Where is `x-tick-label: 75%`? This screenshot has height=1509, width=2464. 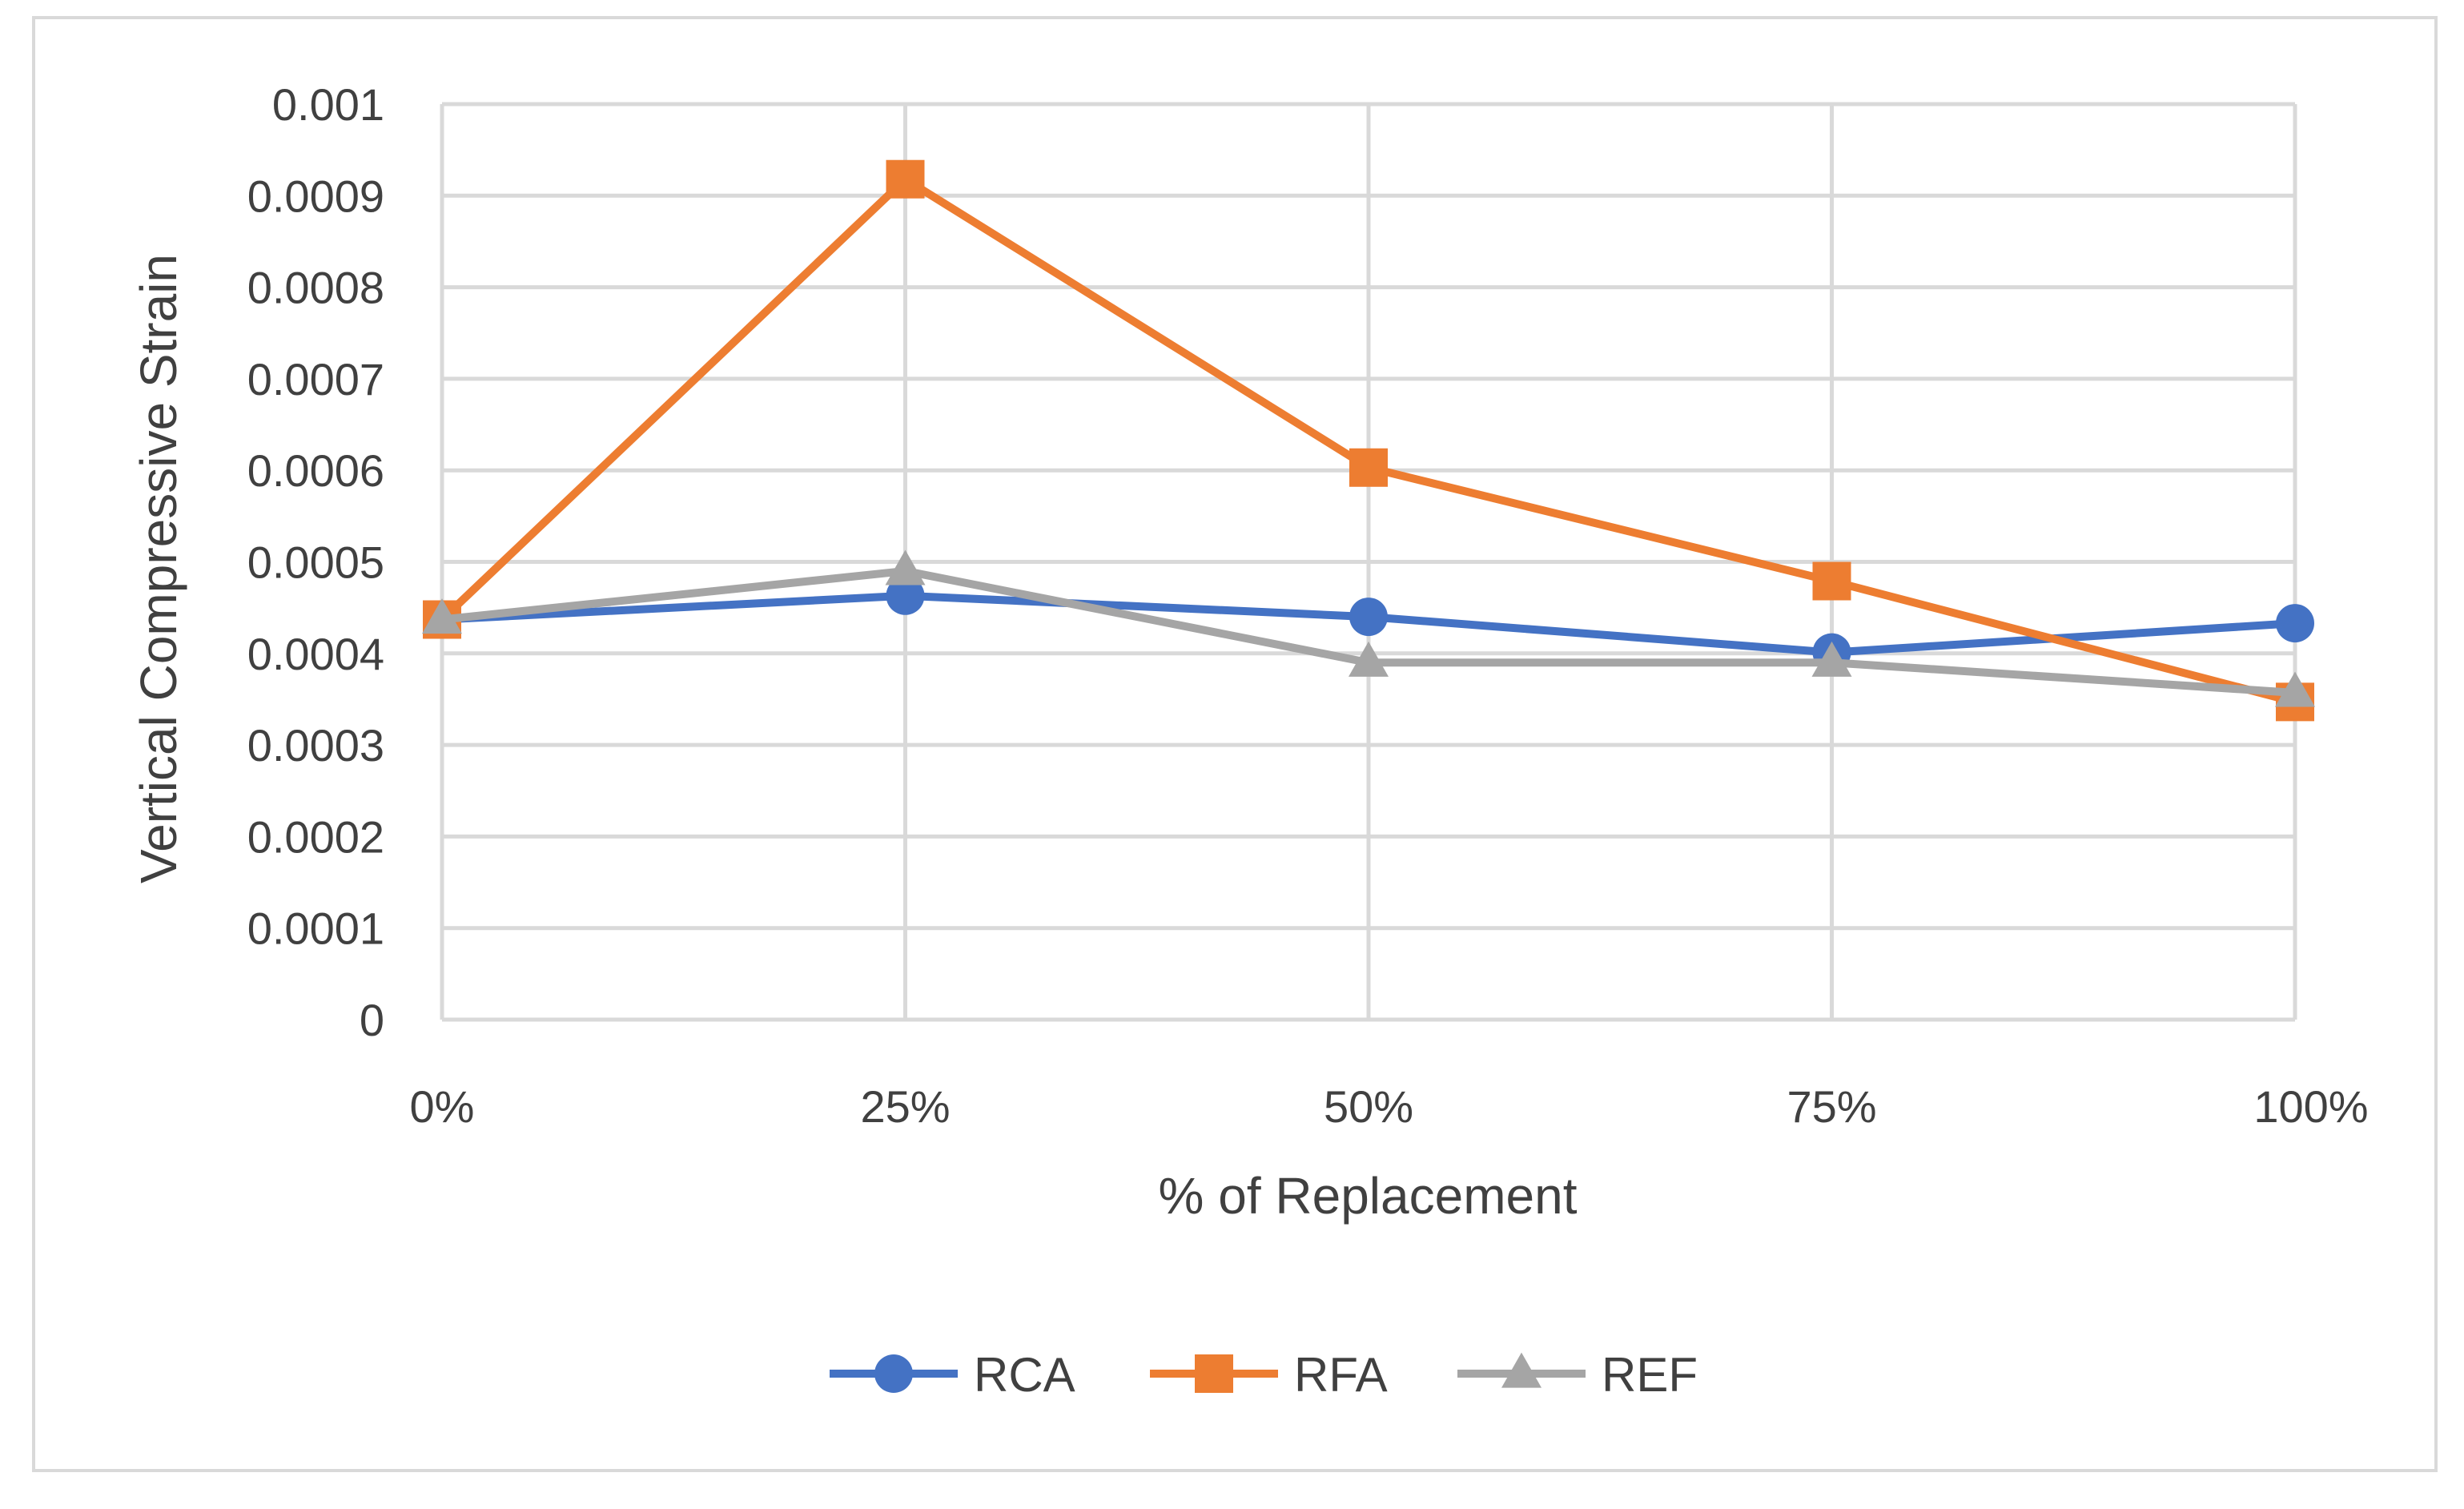
x-tick-label: 75% is located at coordinates (1831, 1106).